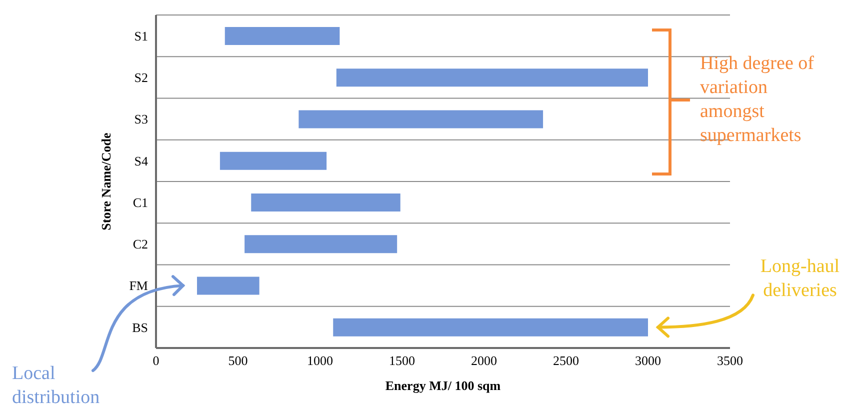 The image size is (857, 410). Describe the element at coordinates (141, 78) in the screenshot. I see `y-tick-label: S2` at that location.